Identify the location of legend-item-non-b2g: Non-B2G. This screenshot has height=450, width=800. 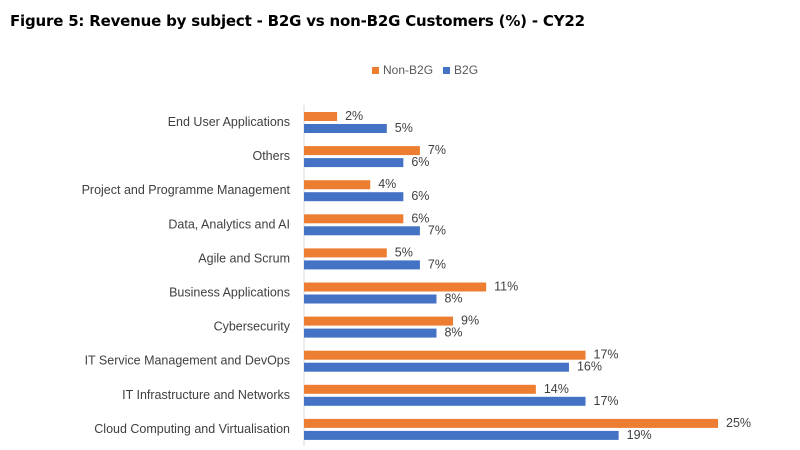
(402, 70).